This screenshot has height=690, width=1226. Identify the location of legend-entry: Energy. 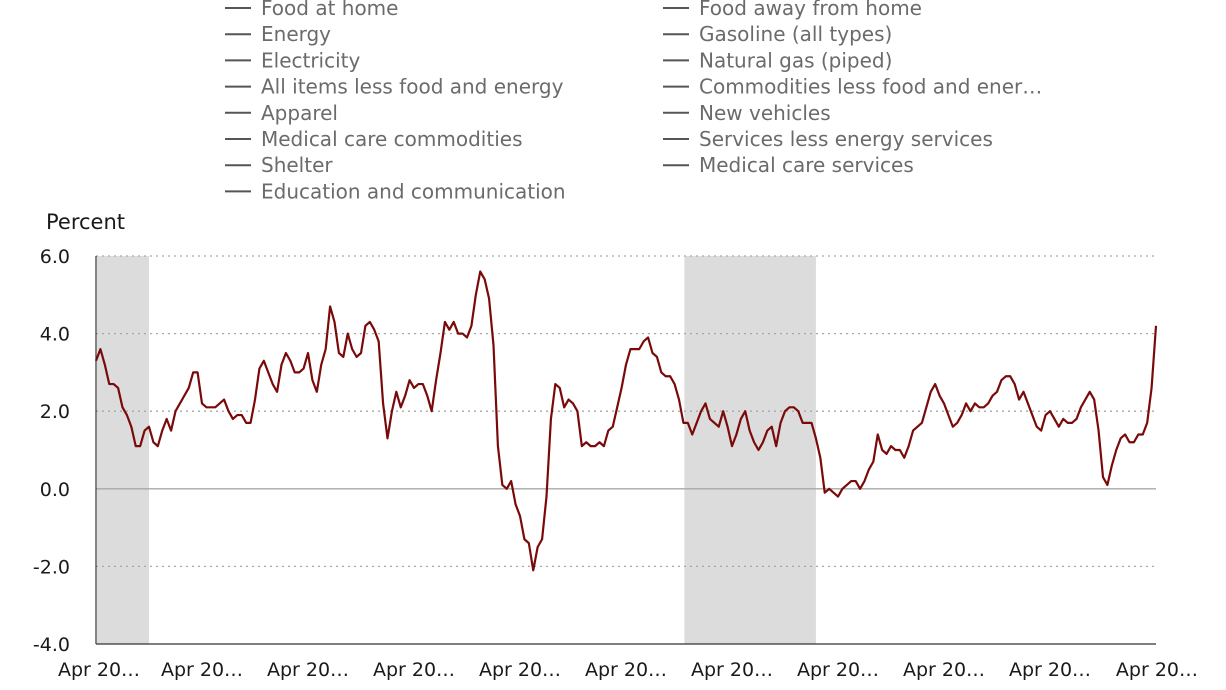
(296, 34).